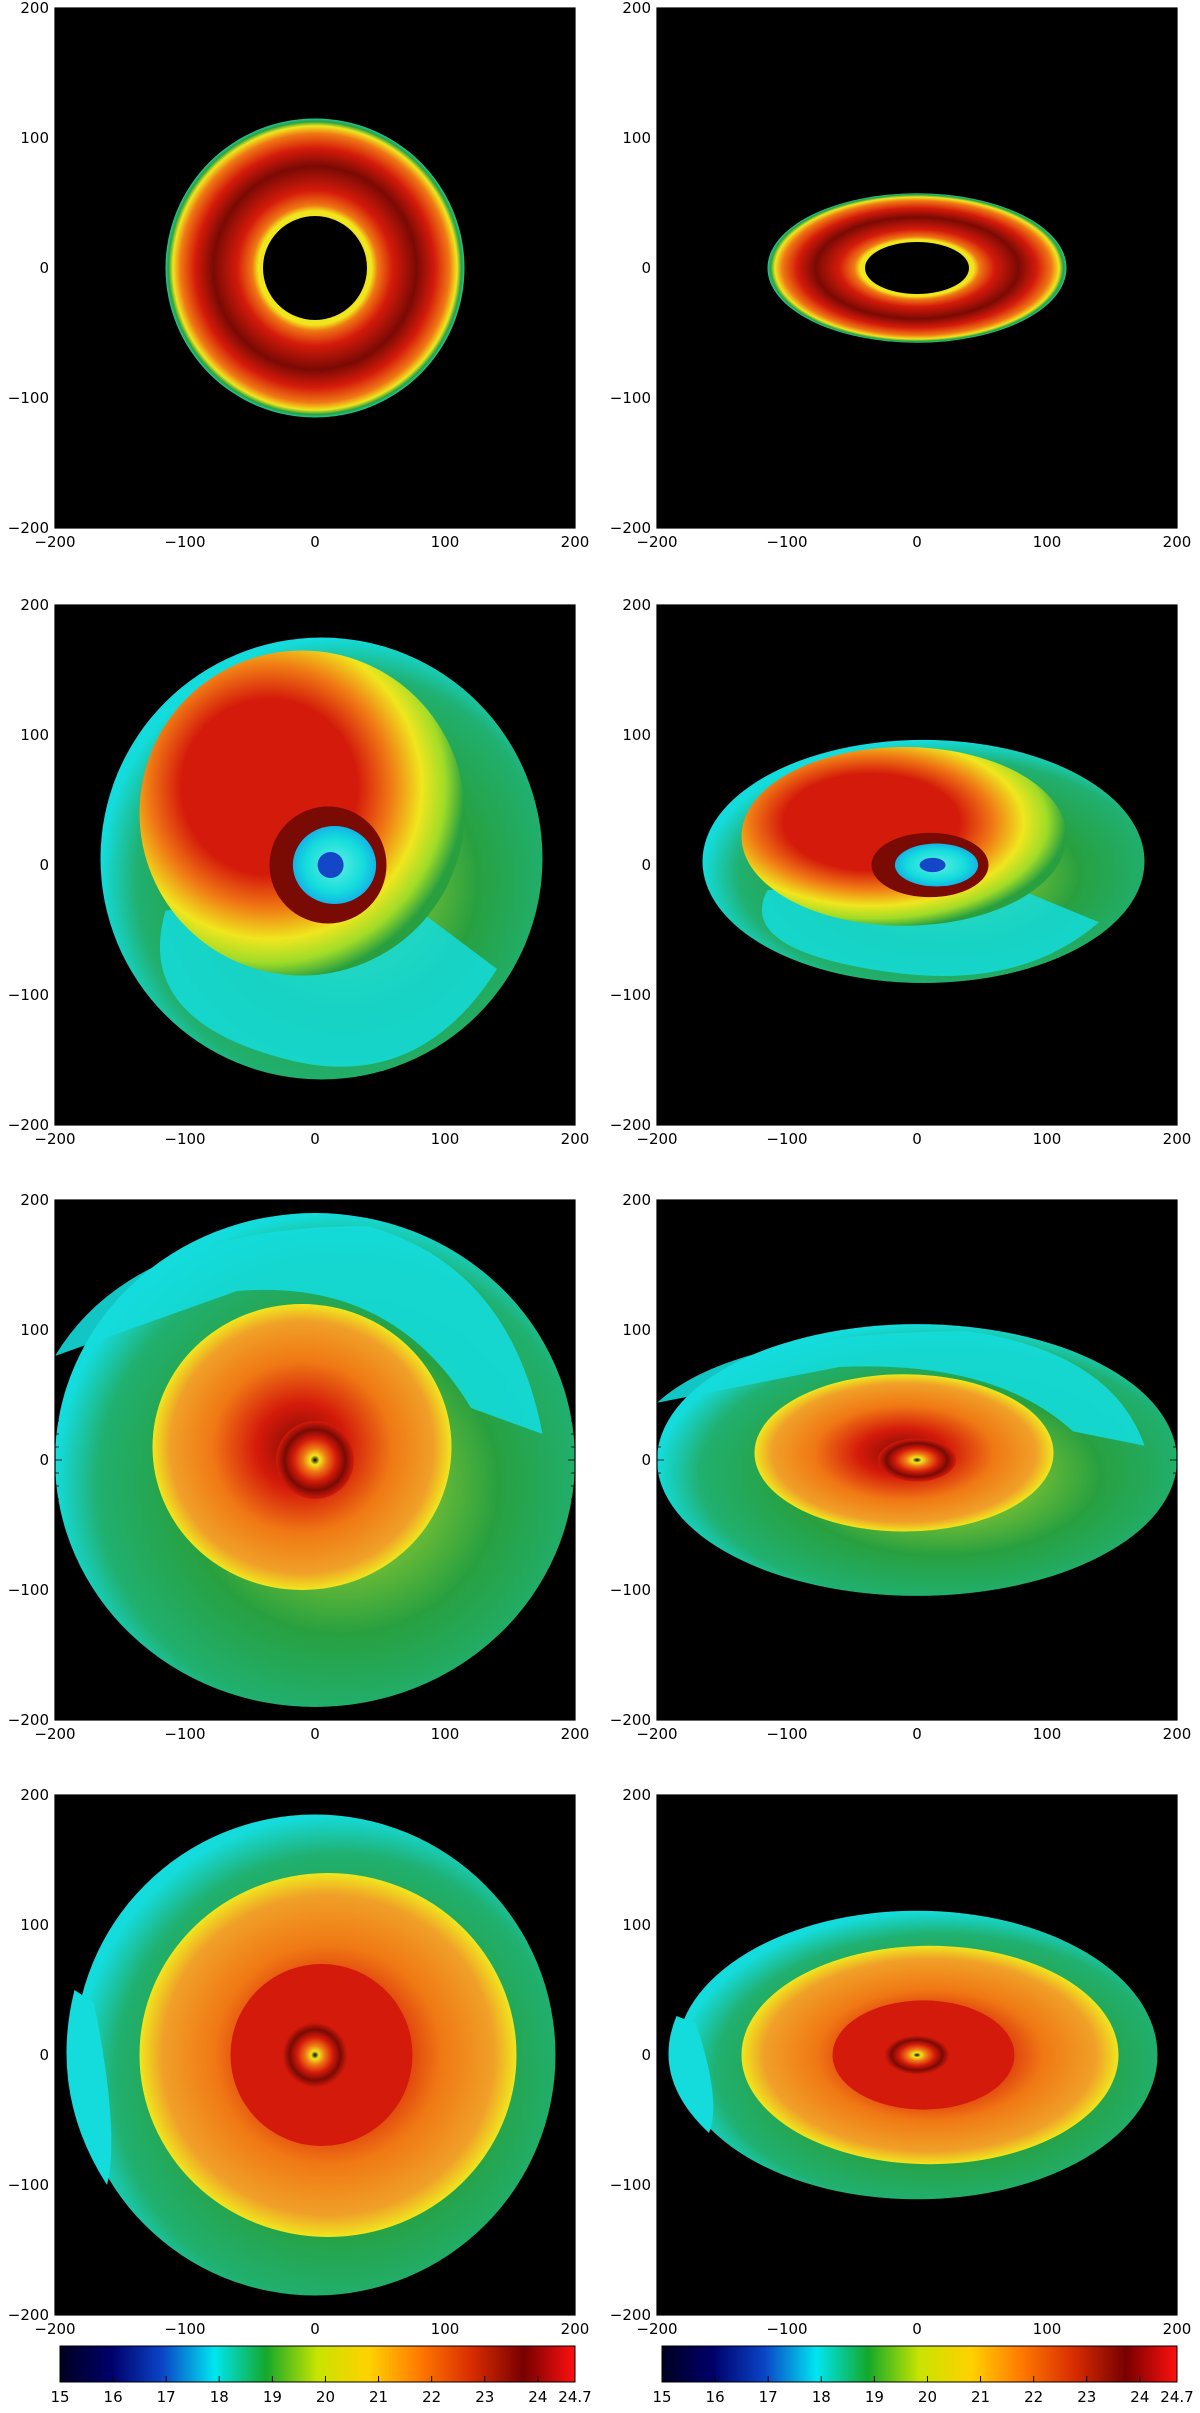 The height and width of the screenshot is (2413, 1200). I want to click on panel-r4-c1: −200−200 −100 −100 0 0 100 100 200 200, so click(299, 2062).